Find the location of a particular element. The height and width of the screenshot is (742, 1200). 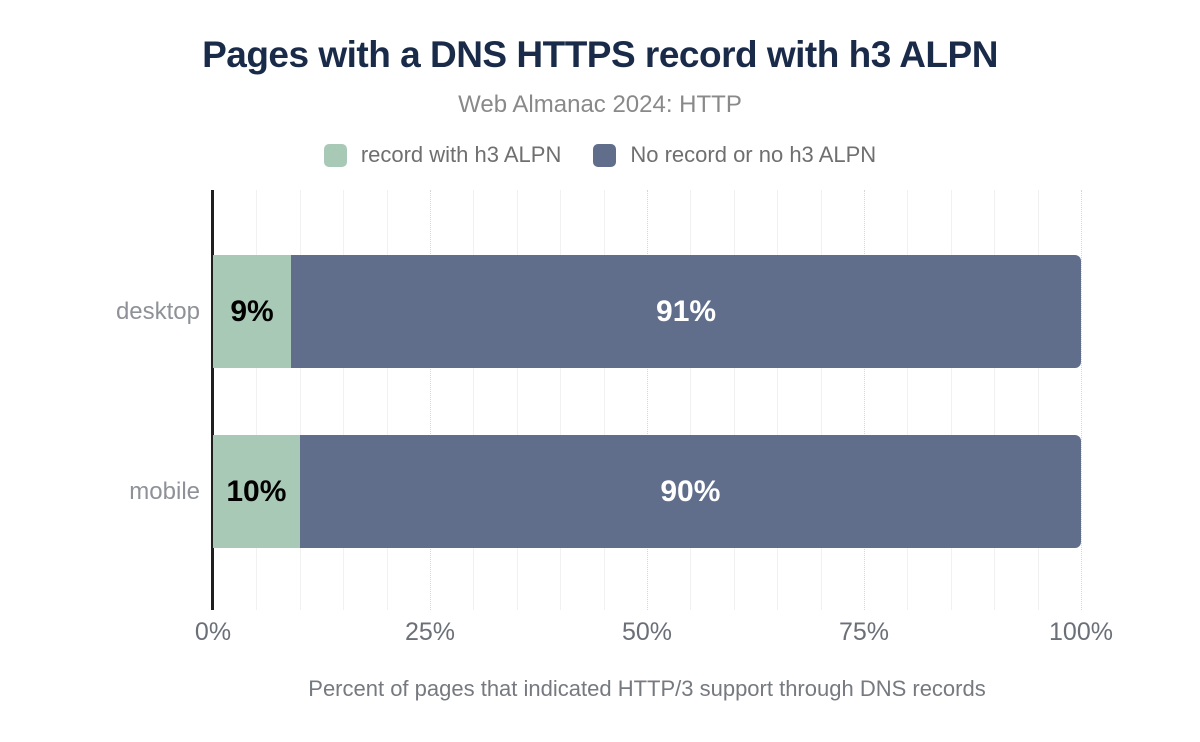

x-tick-75: 75% is located at coordinates (864, 632).